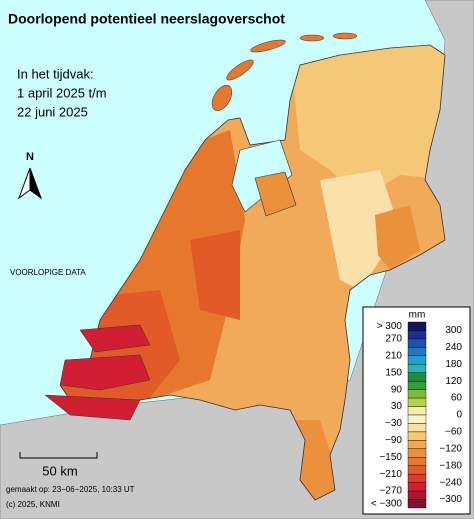  I want to click on legend-label: −60, so click(453, 432).